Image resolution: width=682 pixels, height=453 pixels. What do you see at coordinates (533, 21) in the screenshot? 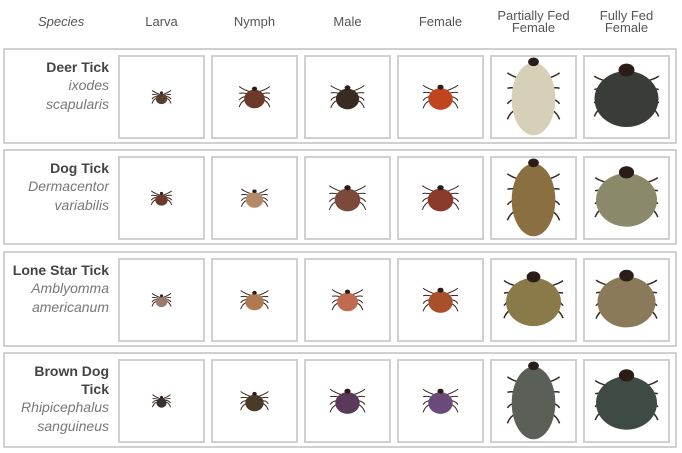
I see `header-partially-fed-female: Partially Fed Female` at bounding box center [533, 21].